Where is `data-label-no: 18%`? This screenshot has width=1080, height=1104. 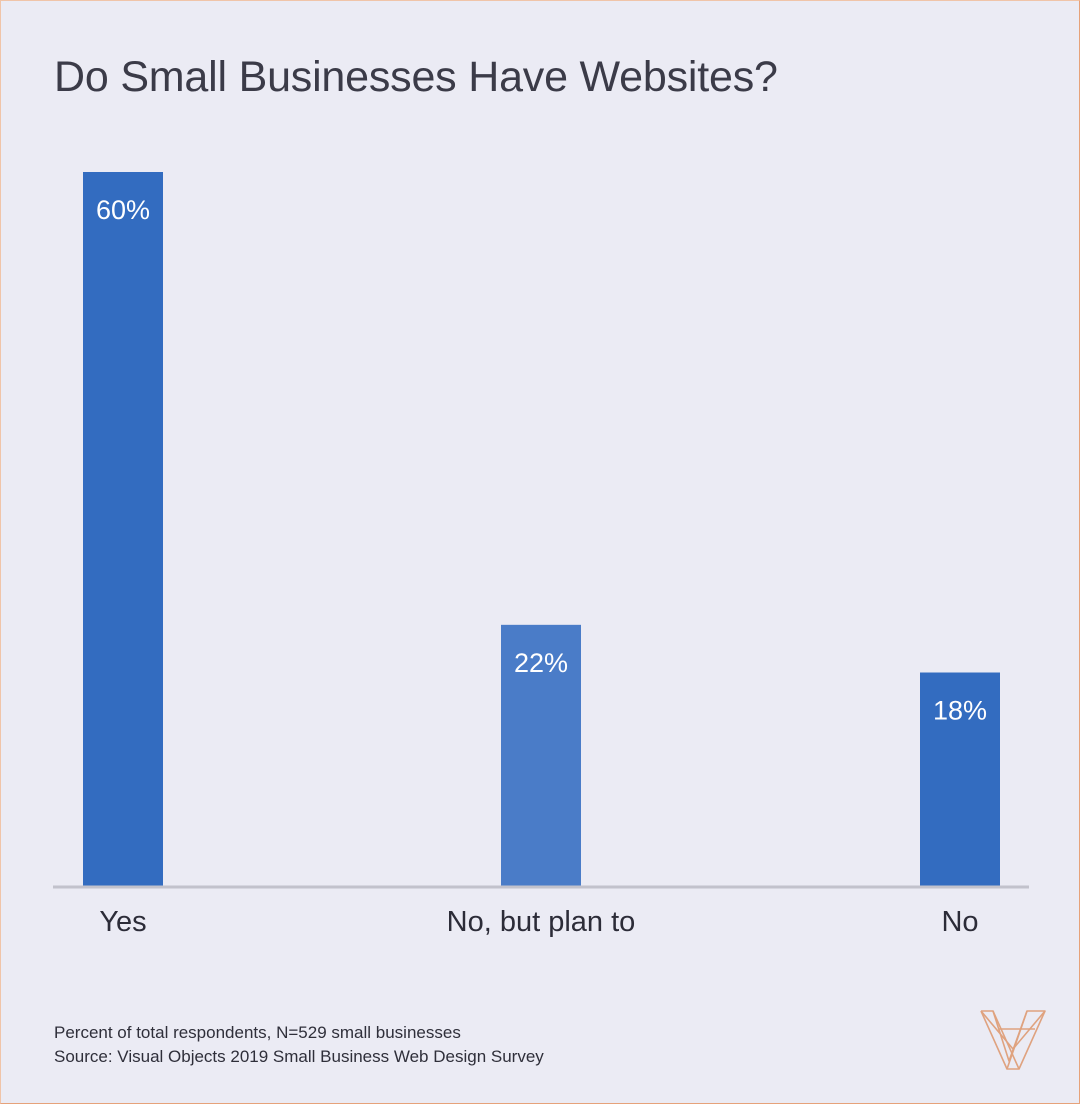
data-label-no: 18% is located at coordinates (960, 711).